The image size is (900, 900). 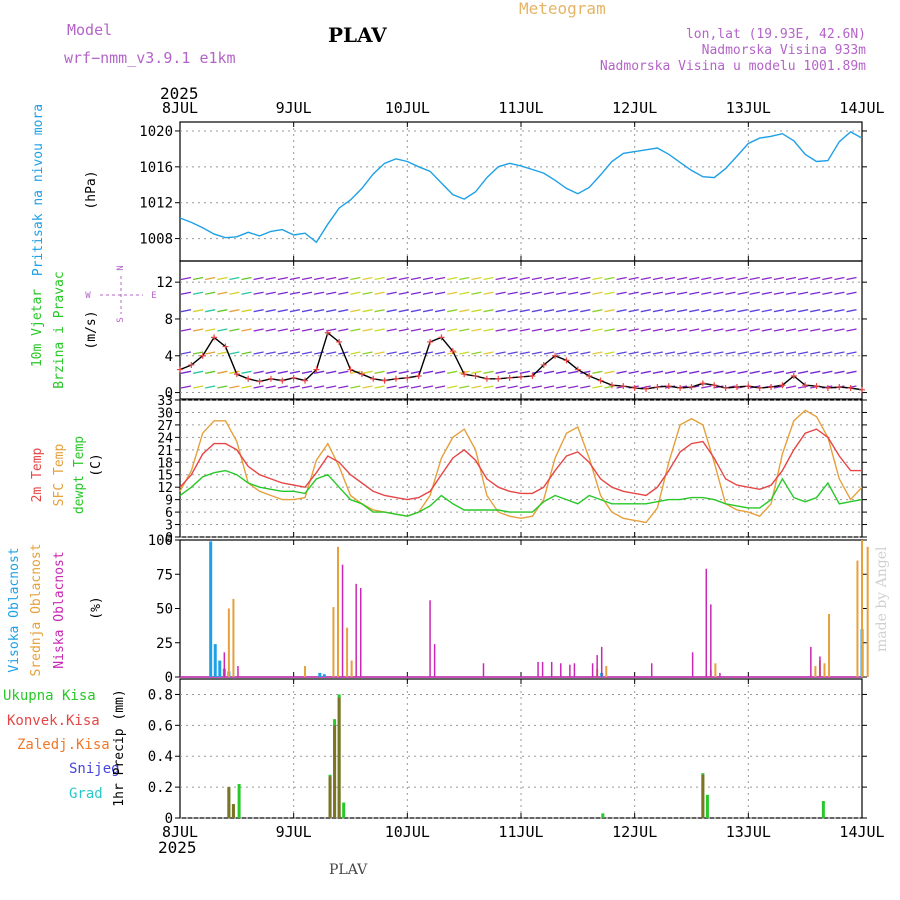 I want to click on panel-frame, so click(x=521, y=191).